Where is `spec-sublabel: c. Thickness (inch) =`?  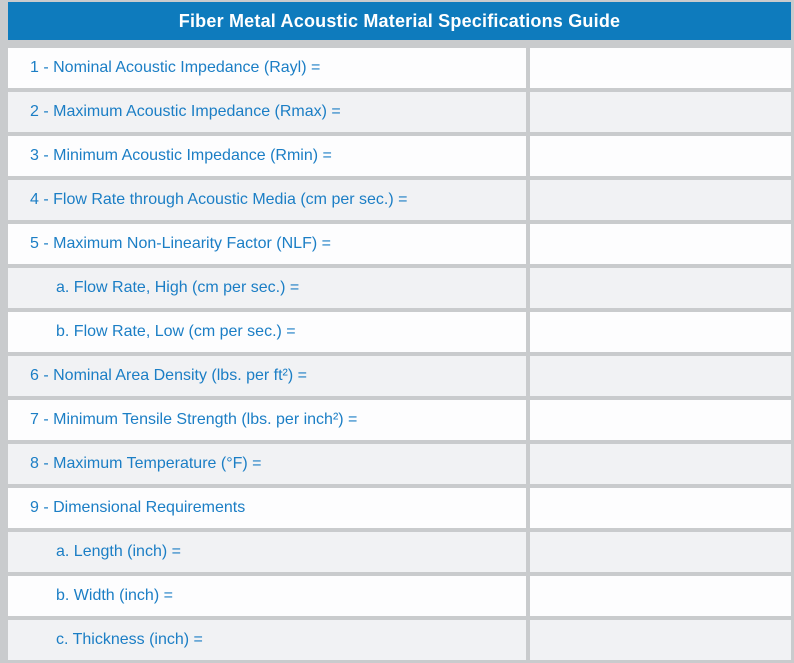 spec-sublabel: c. Thickness (inch) = is located at coordinates (267, 640).